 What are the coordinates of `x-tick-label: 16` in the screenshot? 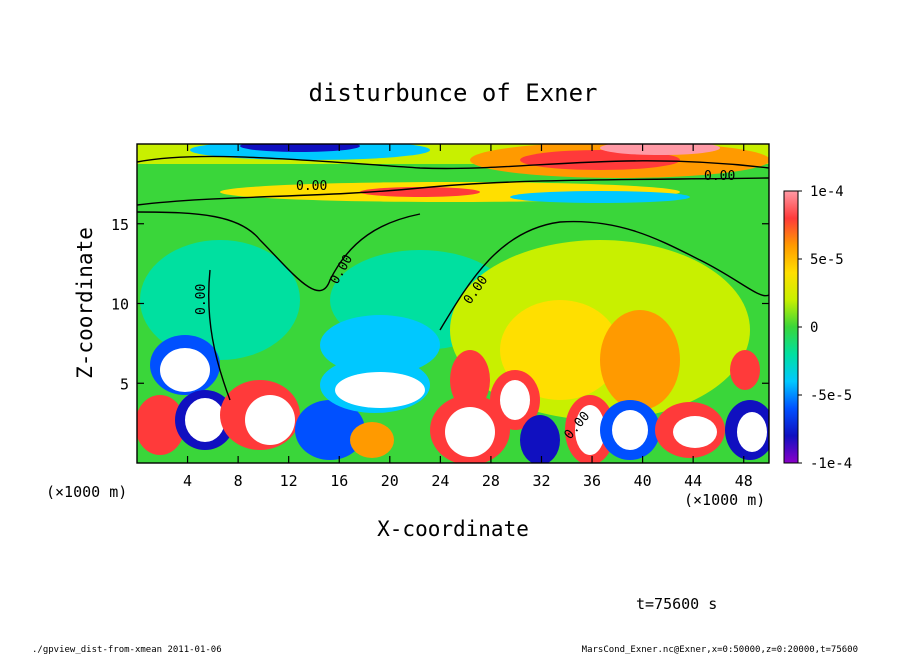 It's located at (339, 481).